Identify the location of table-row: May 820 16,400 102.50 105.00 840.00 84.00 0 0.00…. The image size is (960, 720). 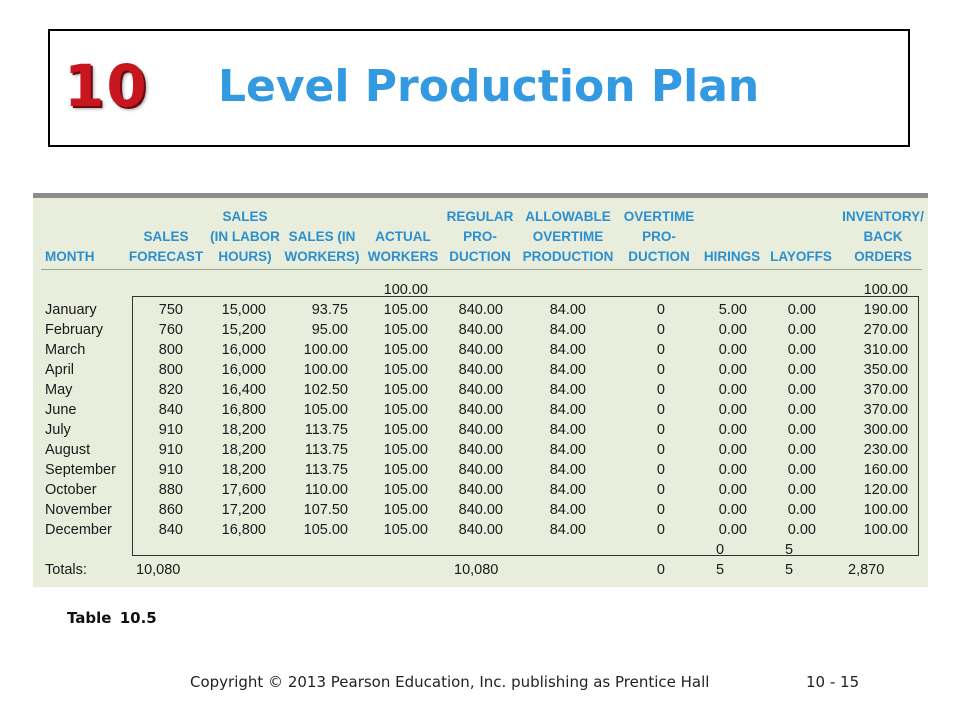
(480, 390).